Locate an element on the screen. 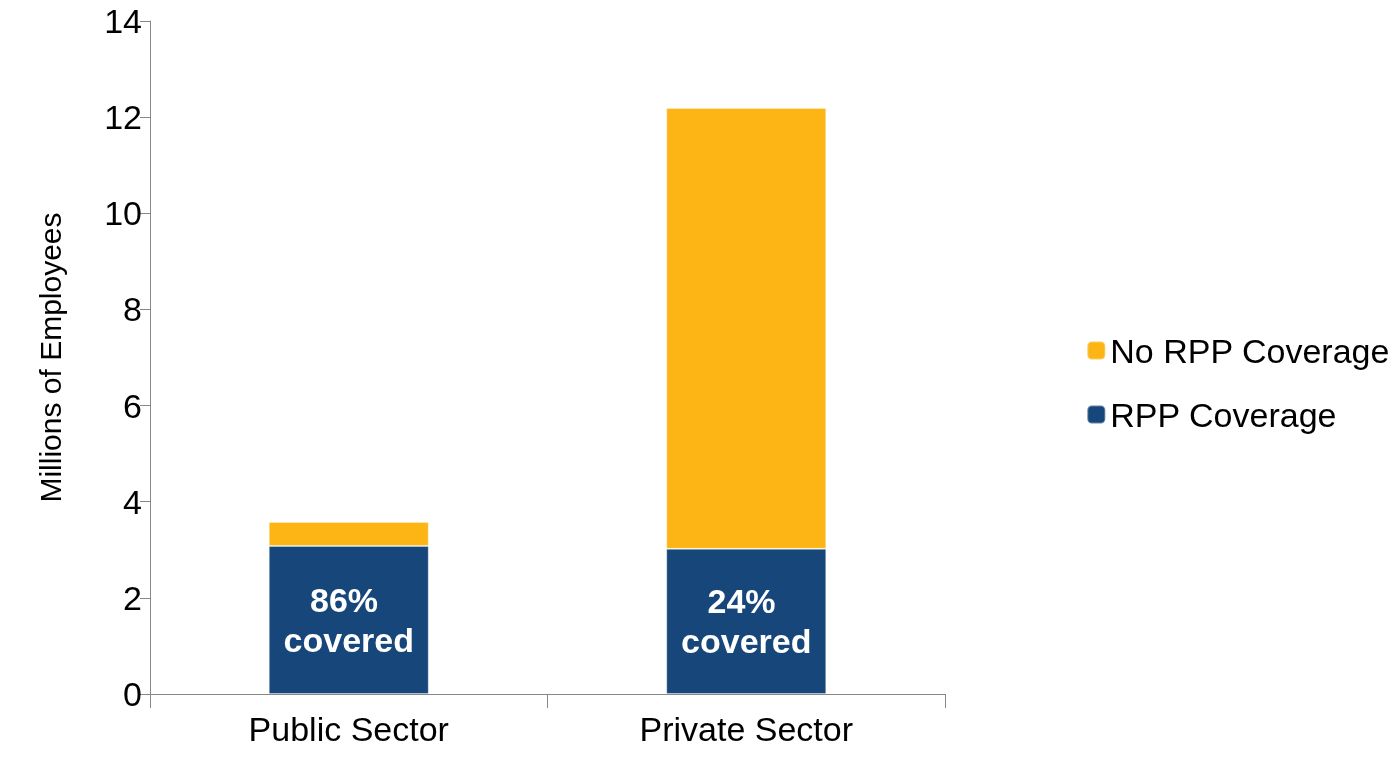  legend-label: No RPP Coverage is located at coordinates (1250, 350).